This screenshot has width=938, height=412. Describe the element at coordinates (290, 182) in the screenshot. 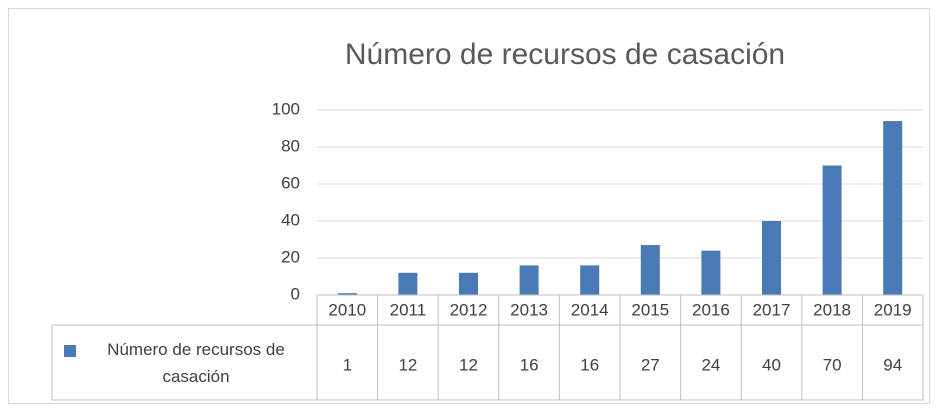

I see `y-tick-label: 60` at that location.